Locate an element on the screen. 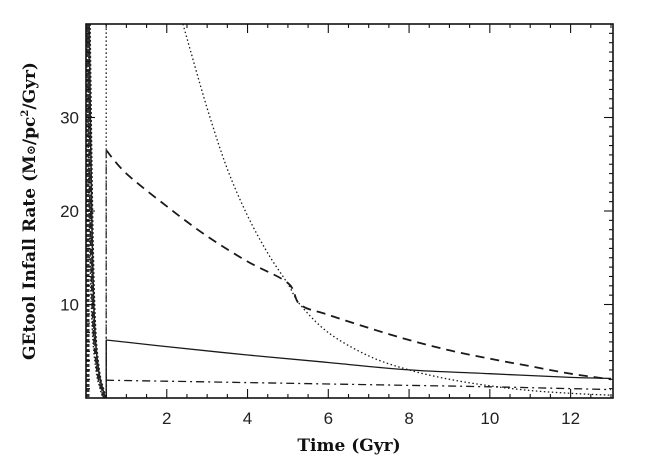 Image resolution: width=654 pixels, height=469 pixels. x-tick-label: 4 is located at coordinates (247, 418).